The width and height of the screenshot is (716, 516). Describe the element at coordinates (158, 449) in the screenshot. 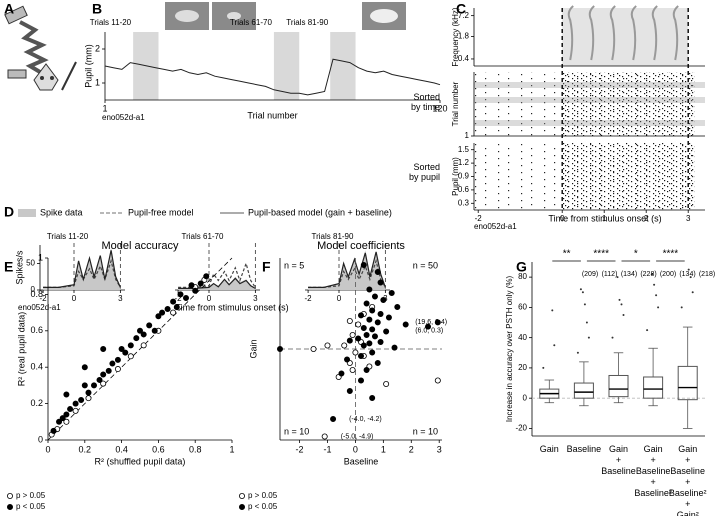

I see `x-tick-label: 0.6` at that location.